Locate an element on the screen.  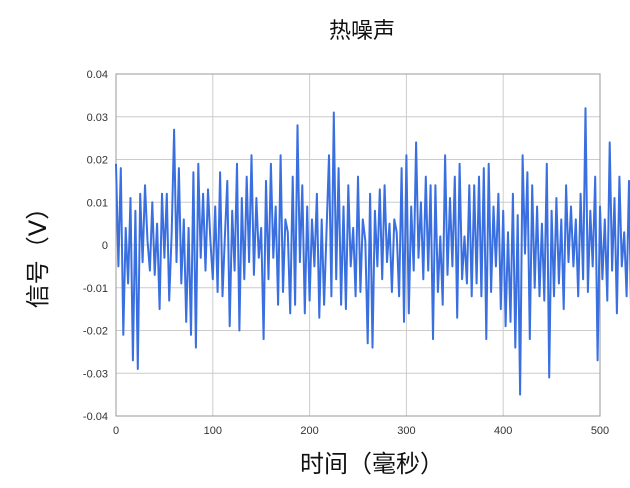
x-tick-label: 100 is located at coordinates (213, 431).